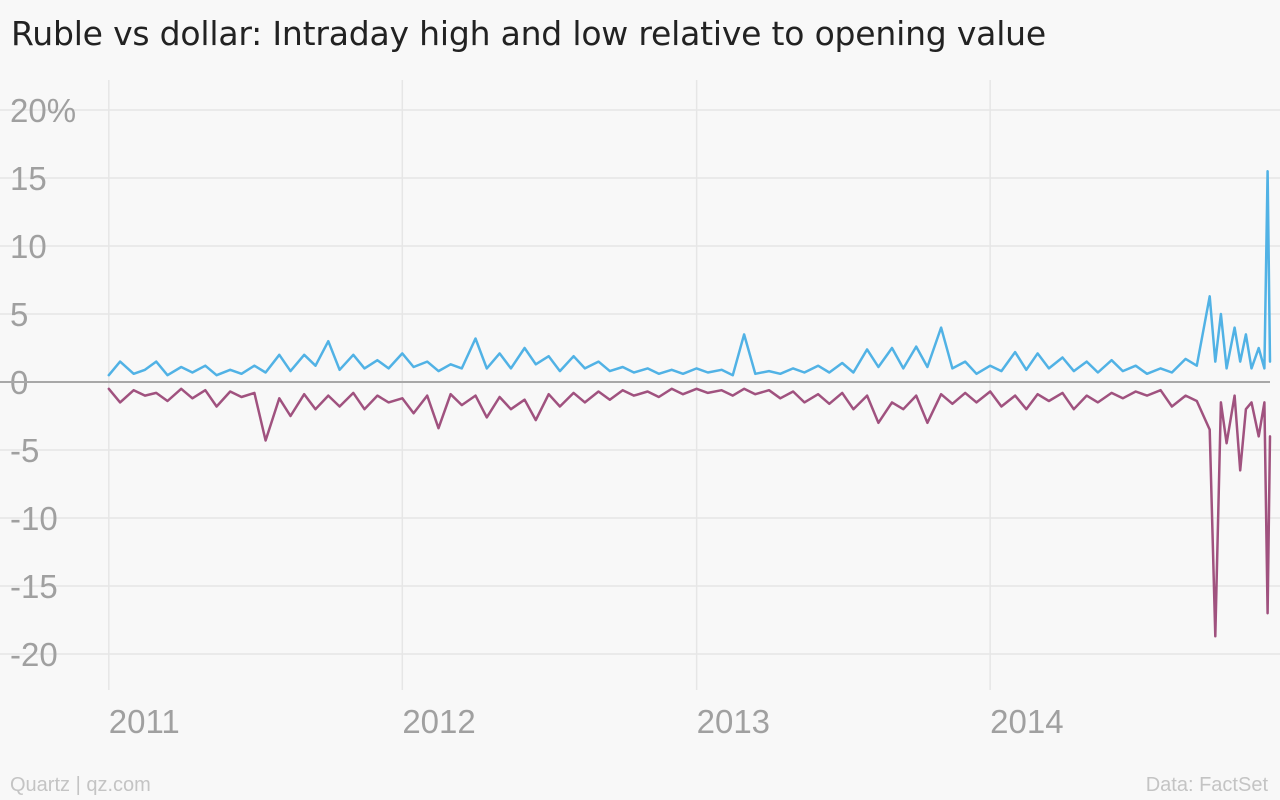  Describe the element at coordinates (19, 314) in the screenshot. I see `y-tick-label: 5` at that location.